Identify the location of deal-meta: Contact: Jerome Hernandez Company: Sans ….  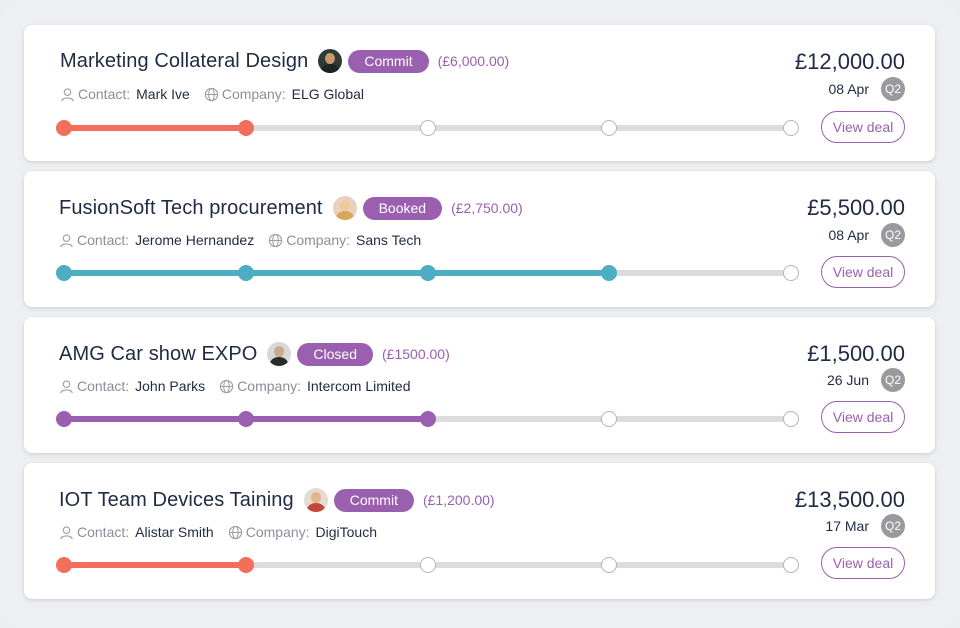
(240, 240).